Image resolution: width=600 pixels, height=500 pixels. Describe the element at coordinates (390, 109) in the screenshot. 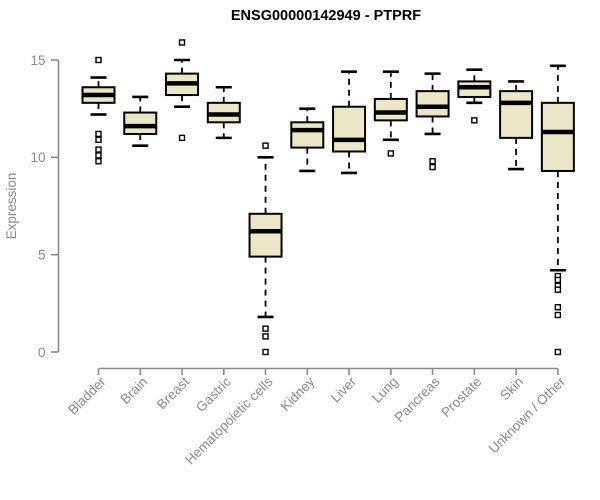

I see `box-lung` at that location.